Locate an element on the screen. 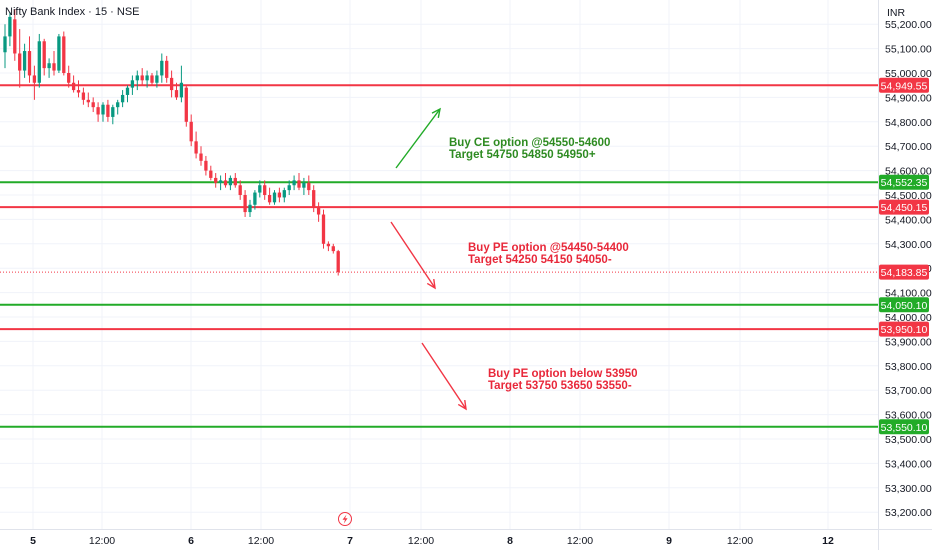 This screenshot has width=932, height=550. x-tick-label: 9 is located at coordinates (669, 541).